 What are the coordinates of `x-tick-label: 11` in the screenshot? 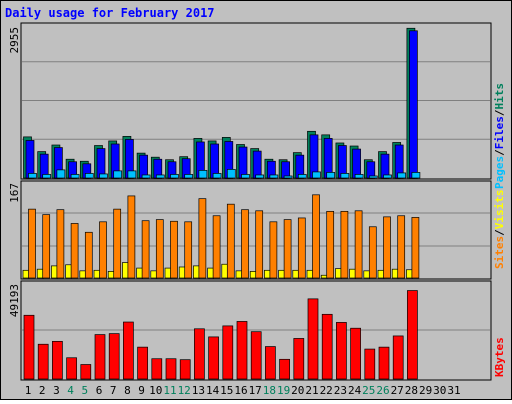 It's located at (169, 390).